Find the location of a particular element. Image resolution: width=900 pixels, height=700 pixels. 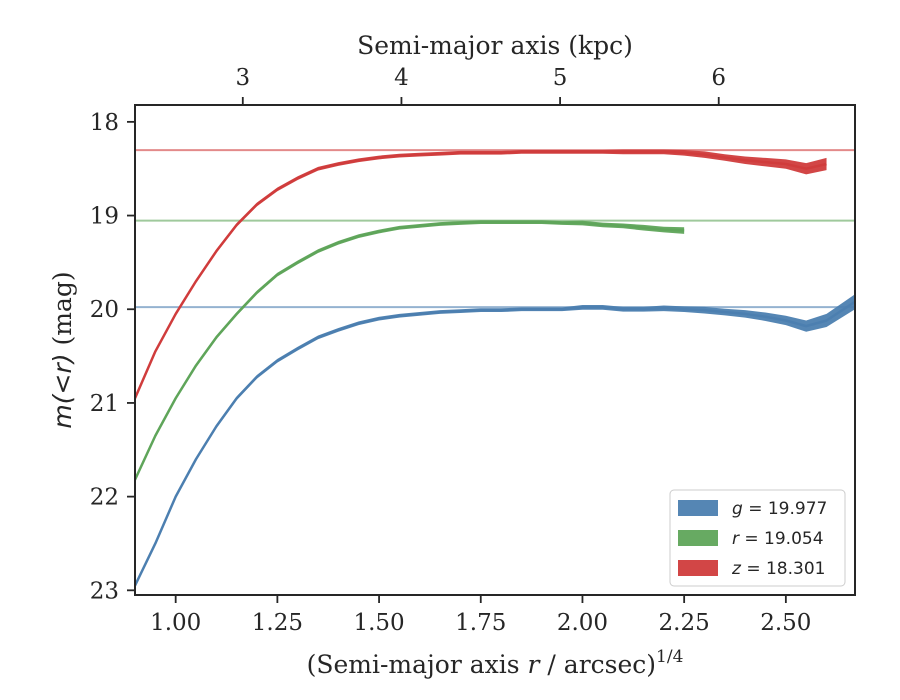

top-axis-title: Semi-major axis (kpc) is located at coordinates (495, 45).